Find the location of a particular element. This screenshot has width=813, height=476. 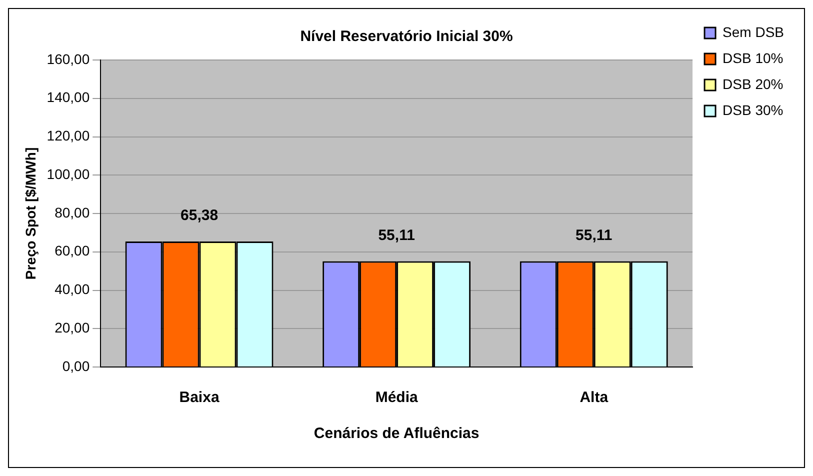

annotation: 65,38 is located at coordinates (199, 215).